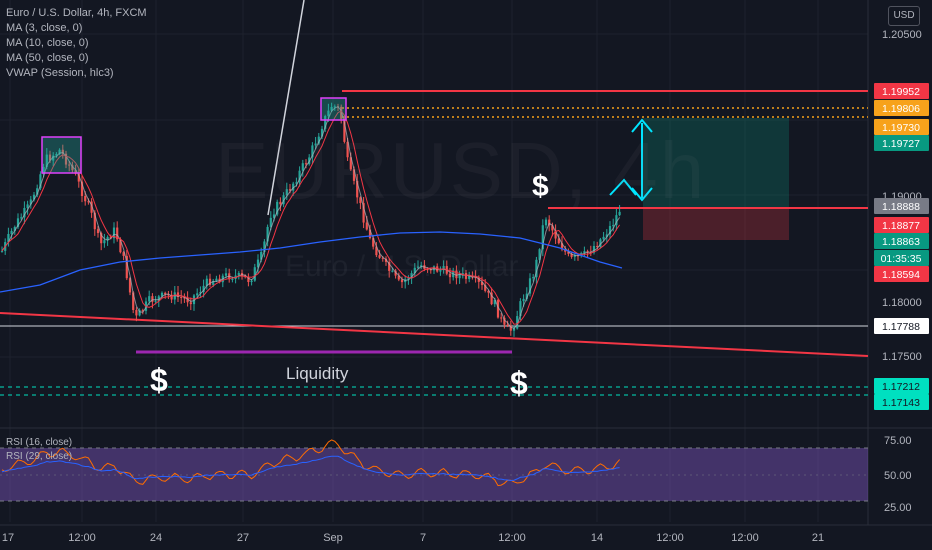 The height and width of the screenshot is (550, 932). I want to click on legend-ma50: MA (50, close, 0), so click(47, 58).